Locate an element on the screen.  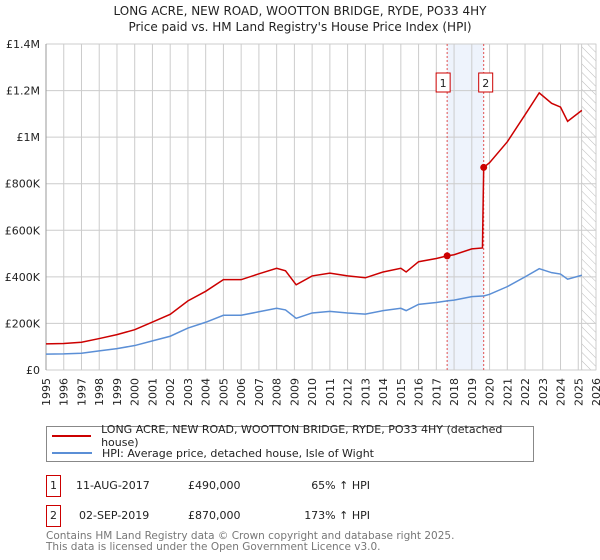
forecast-hatch is located at coordinates (589, 207).